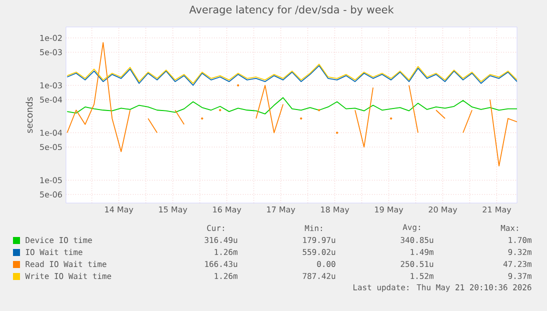  I want to click on chart-title: Average latency for /dev/sda - by week, so click(291, 10).